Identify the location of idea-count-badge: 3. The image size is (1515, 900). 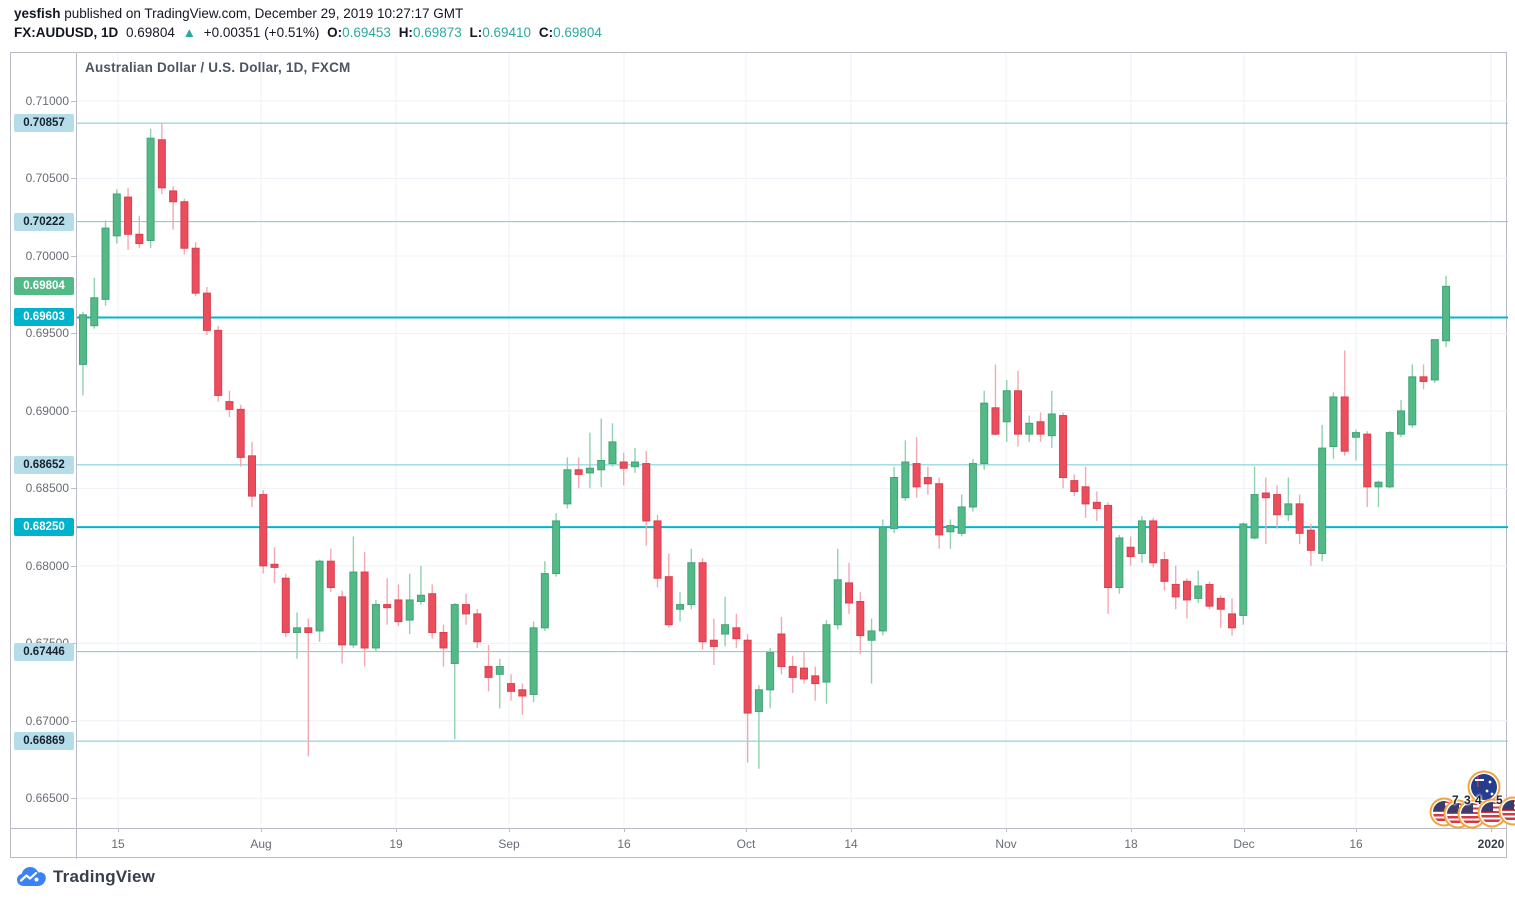
(1467, 800).